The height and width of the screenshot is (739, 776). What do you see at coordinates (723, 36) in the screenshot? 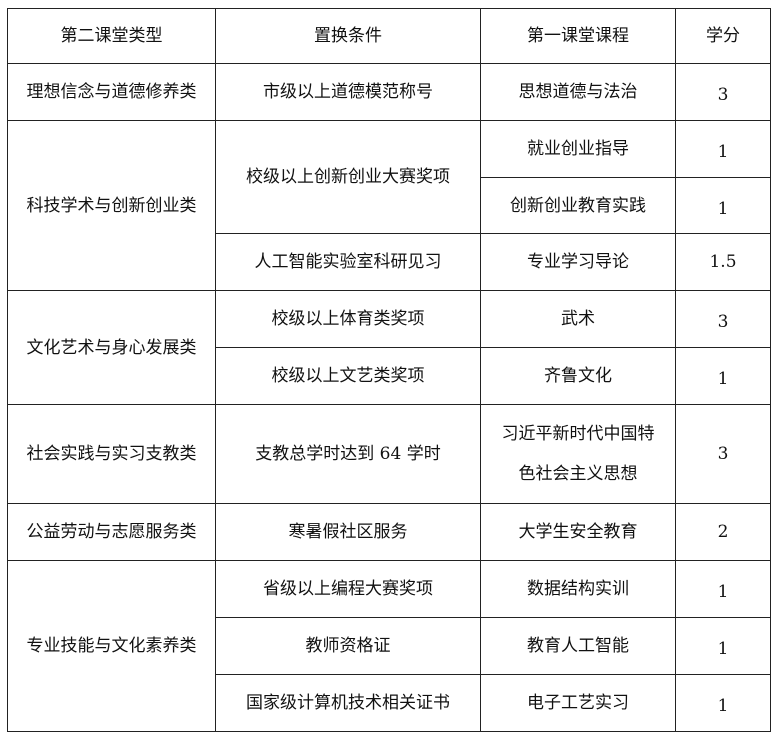
I see `header-cell: 学分` at bounding box center [723, 36].